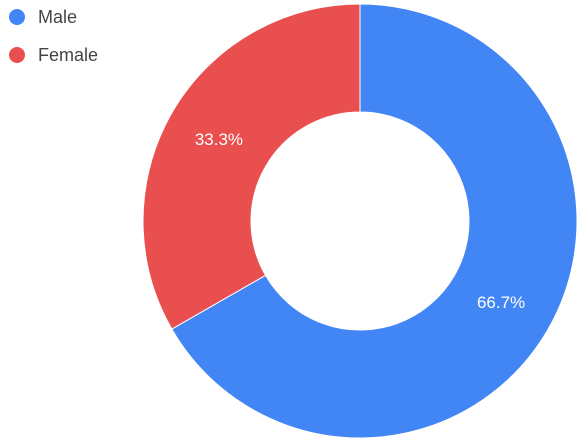 The width and height of the screenshot is (578, 444). Describe the element at coordinates (53, 36) in the screenshot. I see `legend: Male Female` at that location.